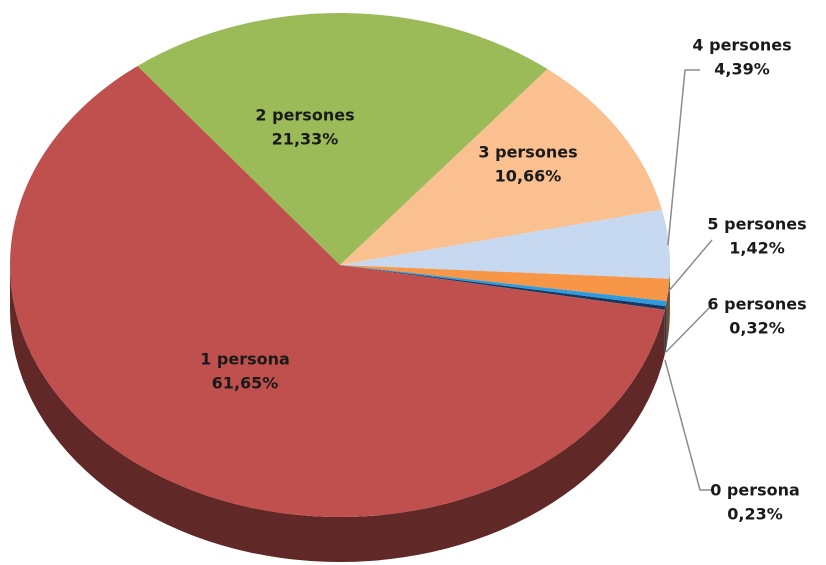 The height and width of the screenshot is (565, 826). Describe the element at coordinates (741, 45) in the screenshot. I see `slice-category-label: 4 persones` at that location.